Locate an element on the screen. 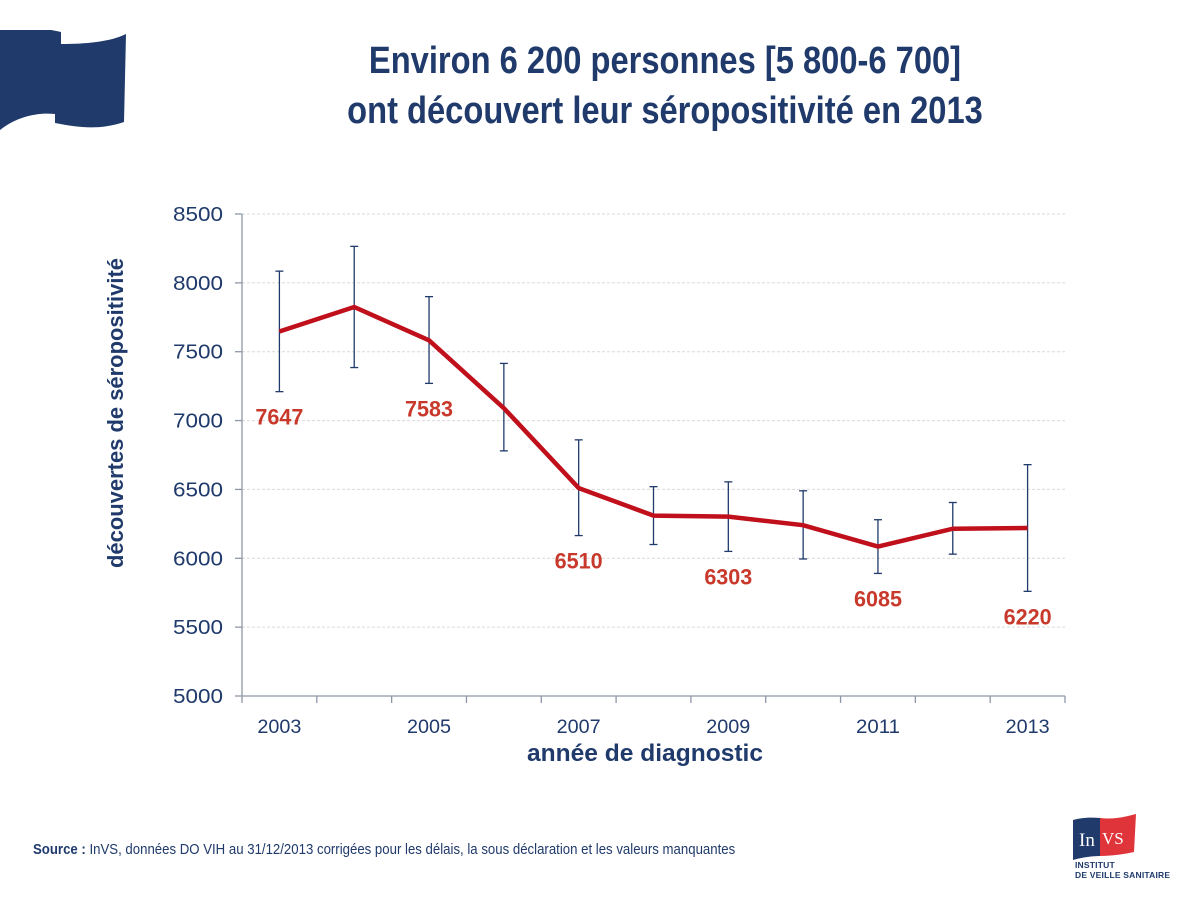  y-tick-label: 8500 is located at coordinates (198, 215).